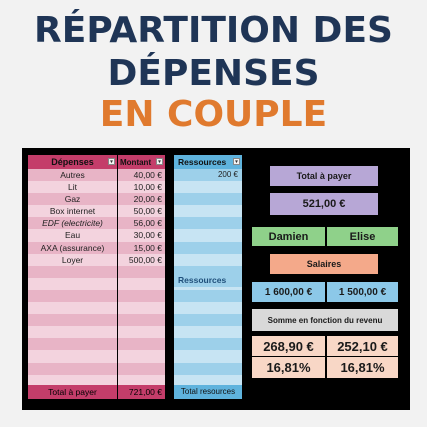 This screenshot has height=427, width=427. I want to click on ressources-mid-label: Ressources, so click(208, 280).